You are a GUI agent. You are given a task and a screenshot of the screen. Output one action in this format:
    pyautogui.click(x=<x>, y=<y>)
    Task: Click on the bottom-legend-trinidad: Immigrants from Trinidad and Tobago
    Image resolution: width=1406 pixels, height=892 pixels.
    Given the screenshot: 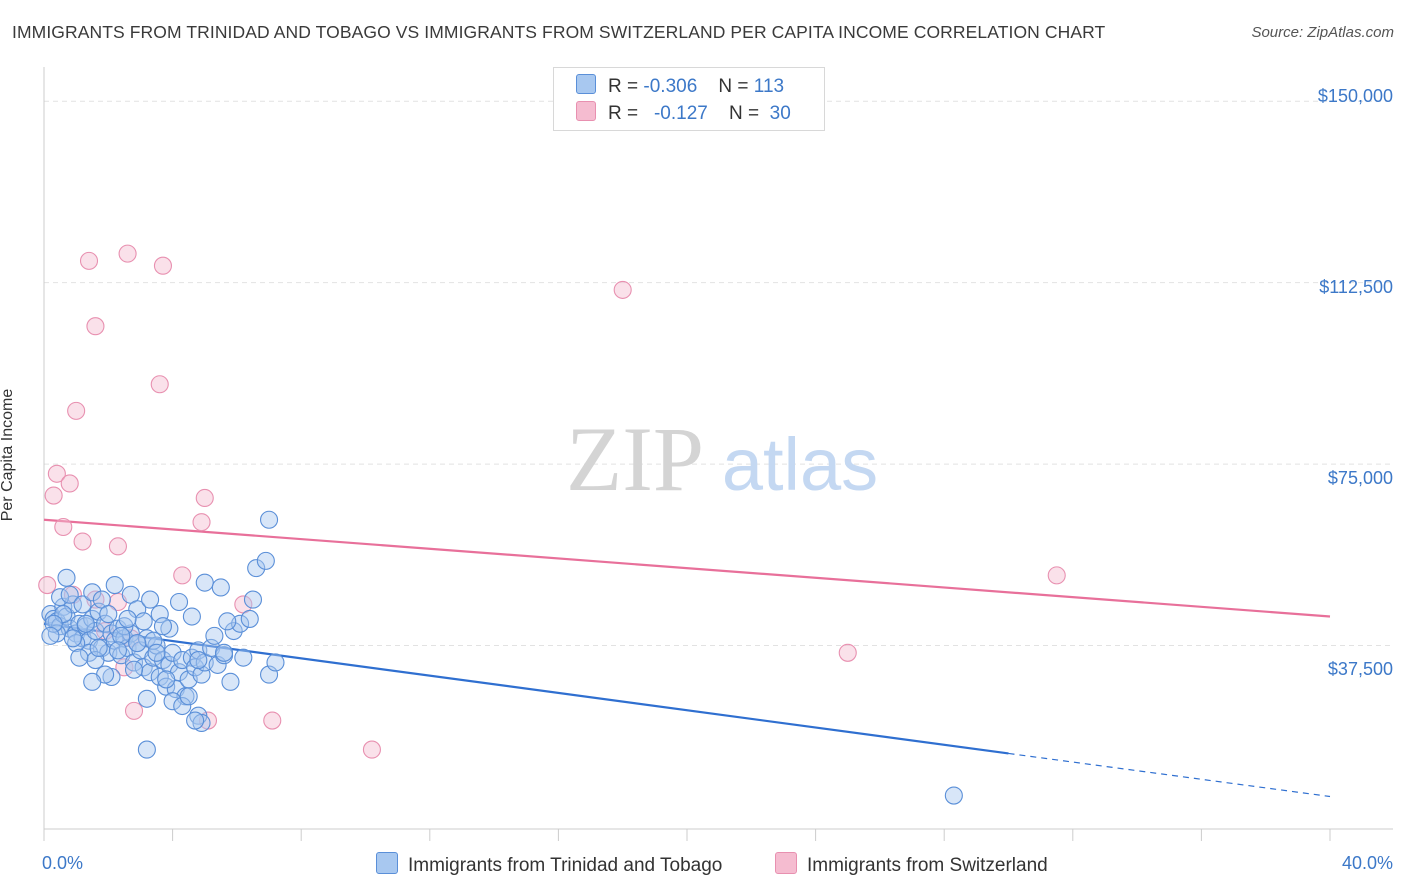 What is the action you would take?
    pyautogui.click(x=549, y=864)
    